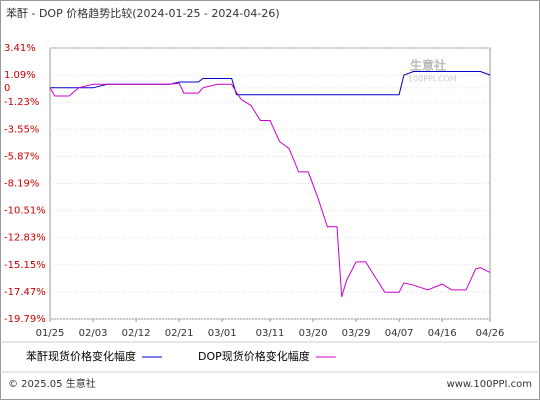  Describe the element at coordinates (50, 333) in the screenshot. I see `x-tick-label: 01/25` at that location.